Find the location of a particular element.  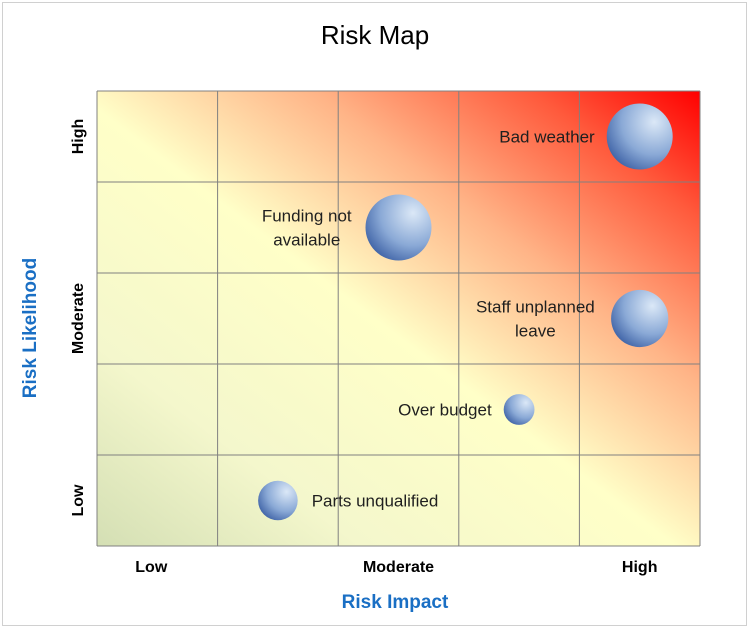

bubble-label: Bad weather is located at coordinates (547, 137).